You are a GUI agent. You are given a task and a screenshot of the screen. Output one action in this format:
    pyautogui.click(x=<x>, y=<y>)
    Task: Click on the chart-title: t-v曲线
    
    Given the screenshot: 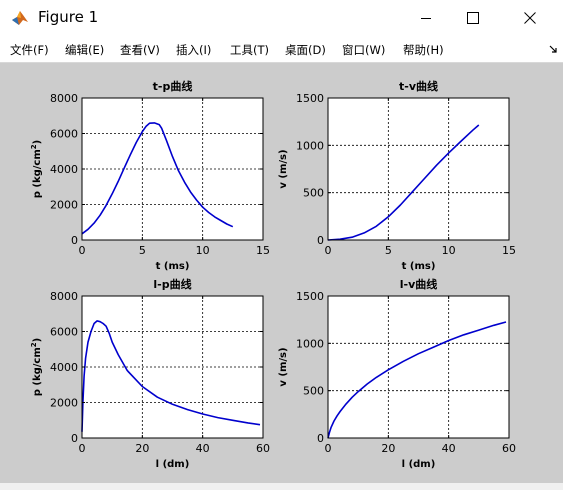 What is the action you would take?
    pyautogui.click(x=418, y=86)
    